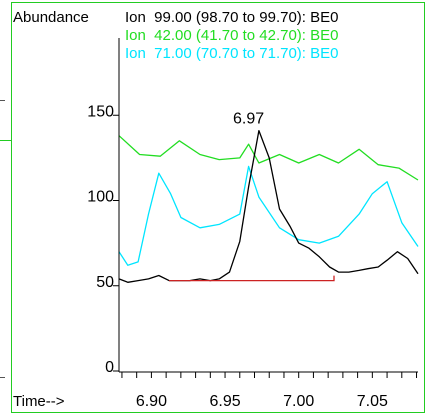  What do you see at coordinates (5, 140) in the screenshot?
I see `left-edge-border` at bounding box center [5, 140].